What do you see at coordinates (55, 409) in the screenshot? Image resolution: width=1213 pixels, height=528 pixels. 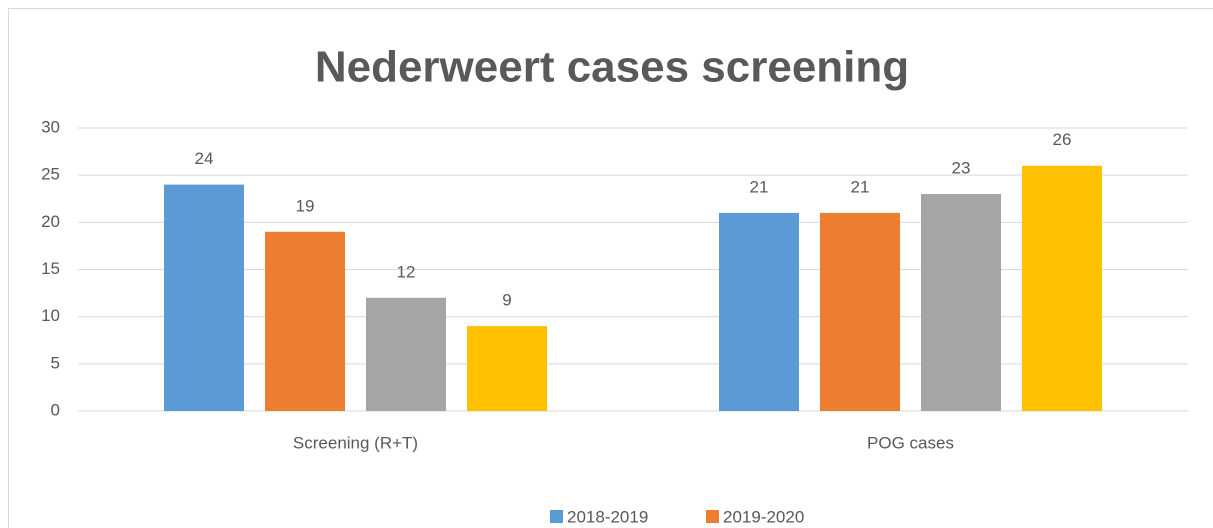 I see `y-tick-label: 0` at bounding box center [55, 409].